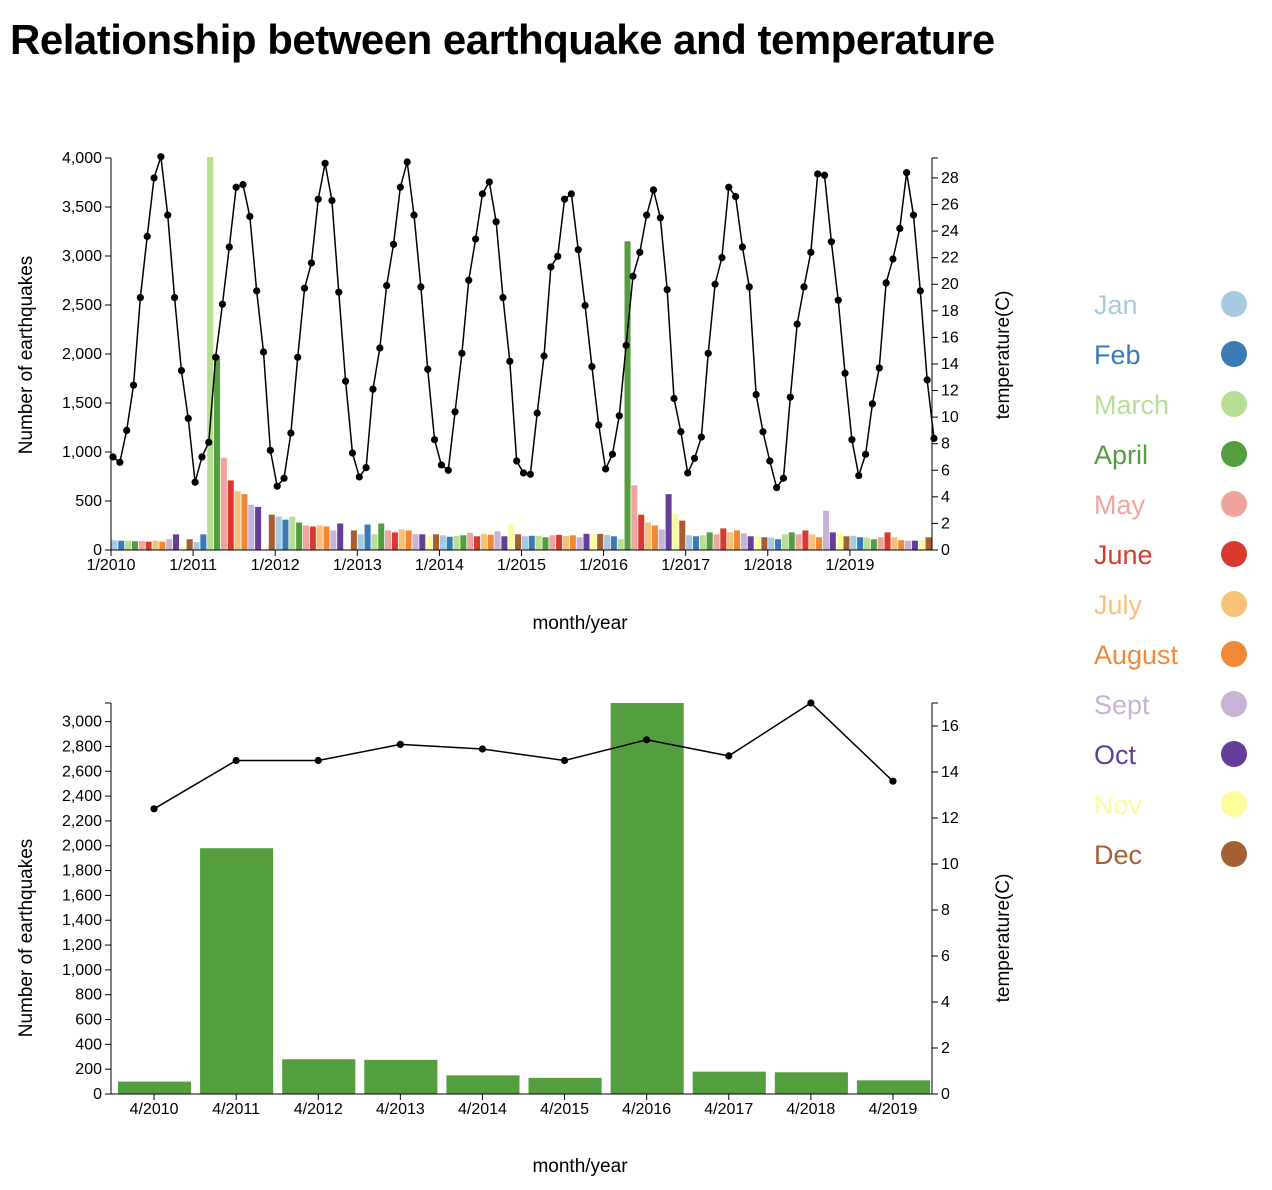  What do you see at coordinates (82, 452) in the screenshot?
I see `y-tick-label: 1,000` at bounding box center [82, 452].